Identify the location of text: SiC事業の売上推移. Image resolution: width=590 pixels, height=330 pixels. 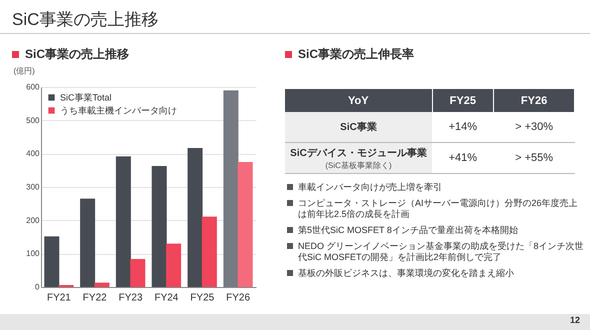
(85, 20).